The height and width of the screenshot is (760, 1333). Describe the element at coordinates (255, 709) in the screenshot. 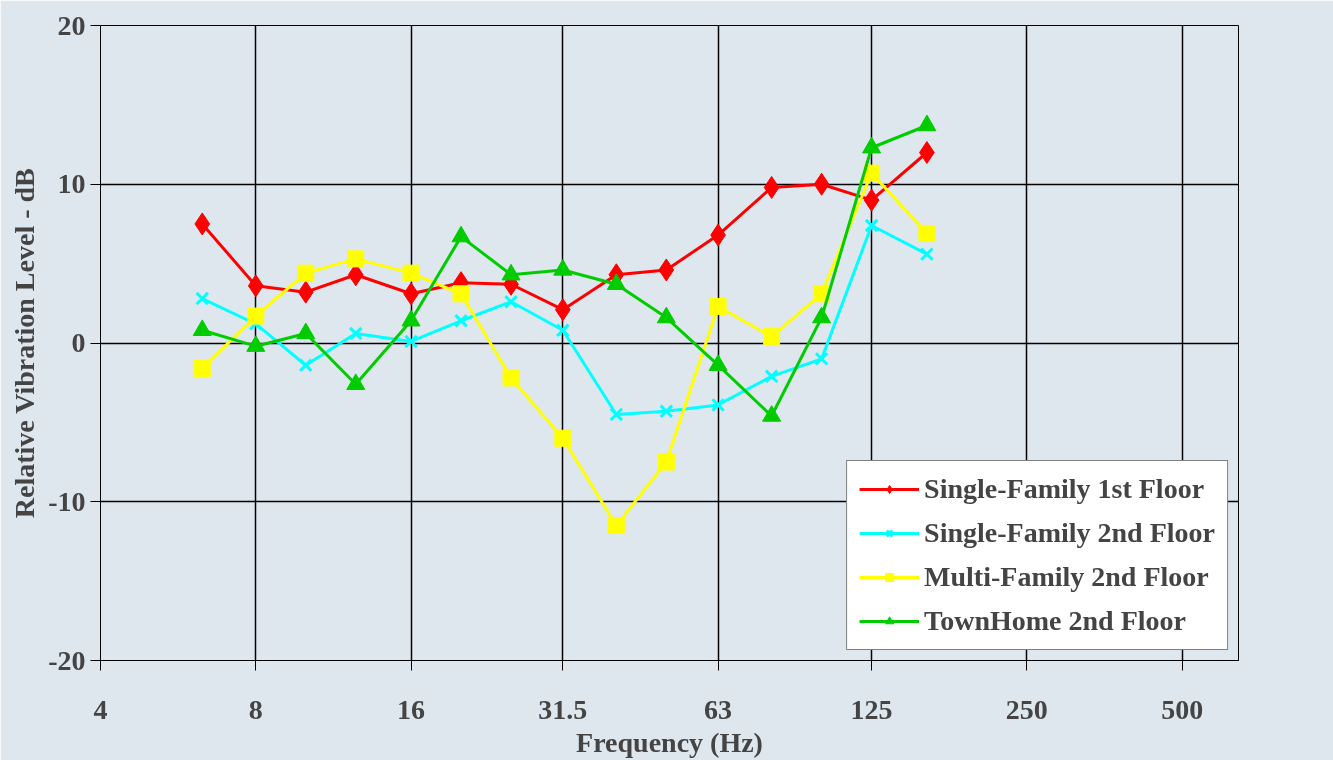

I see `x-tick-label: 8` at that location.